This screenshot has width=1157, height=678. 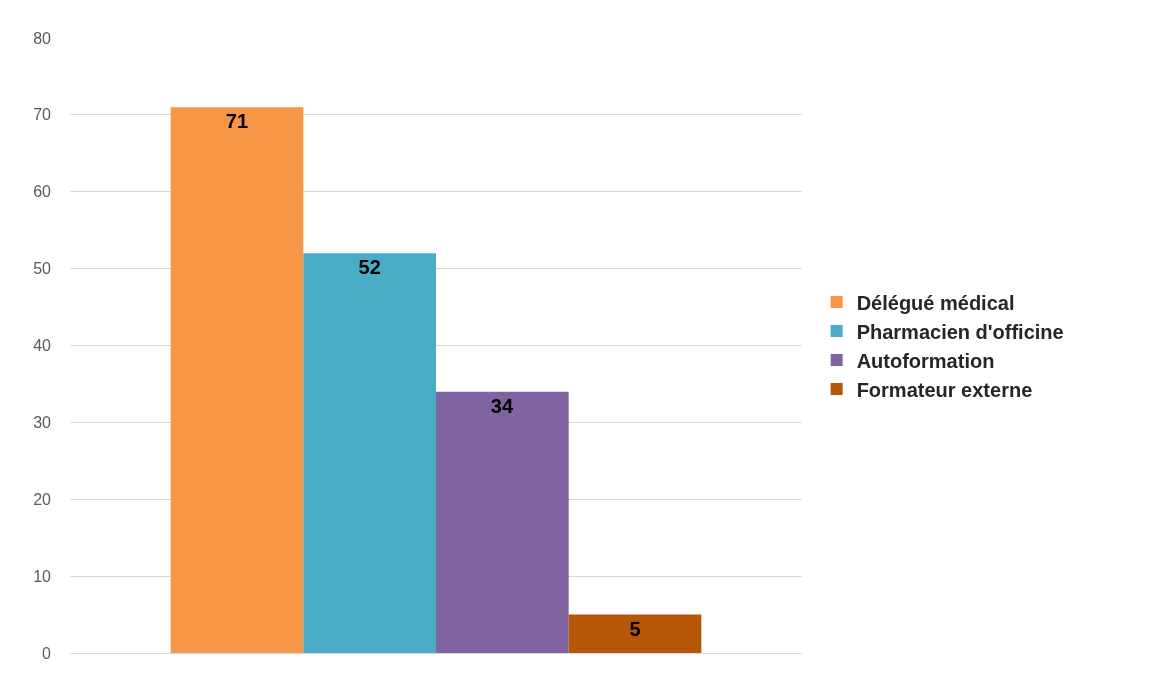 What do you see at coordinates (47, 653) in the screenshot?
I see `y-tick-label: 0` at bounding box center [47, 653].